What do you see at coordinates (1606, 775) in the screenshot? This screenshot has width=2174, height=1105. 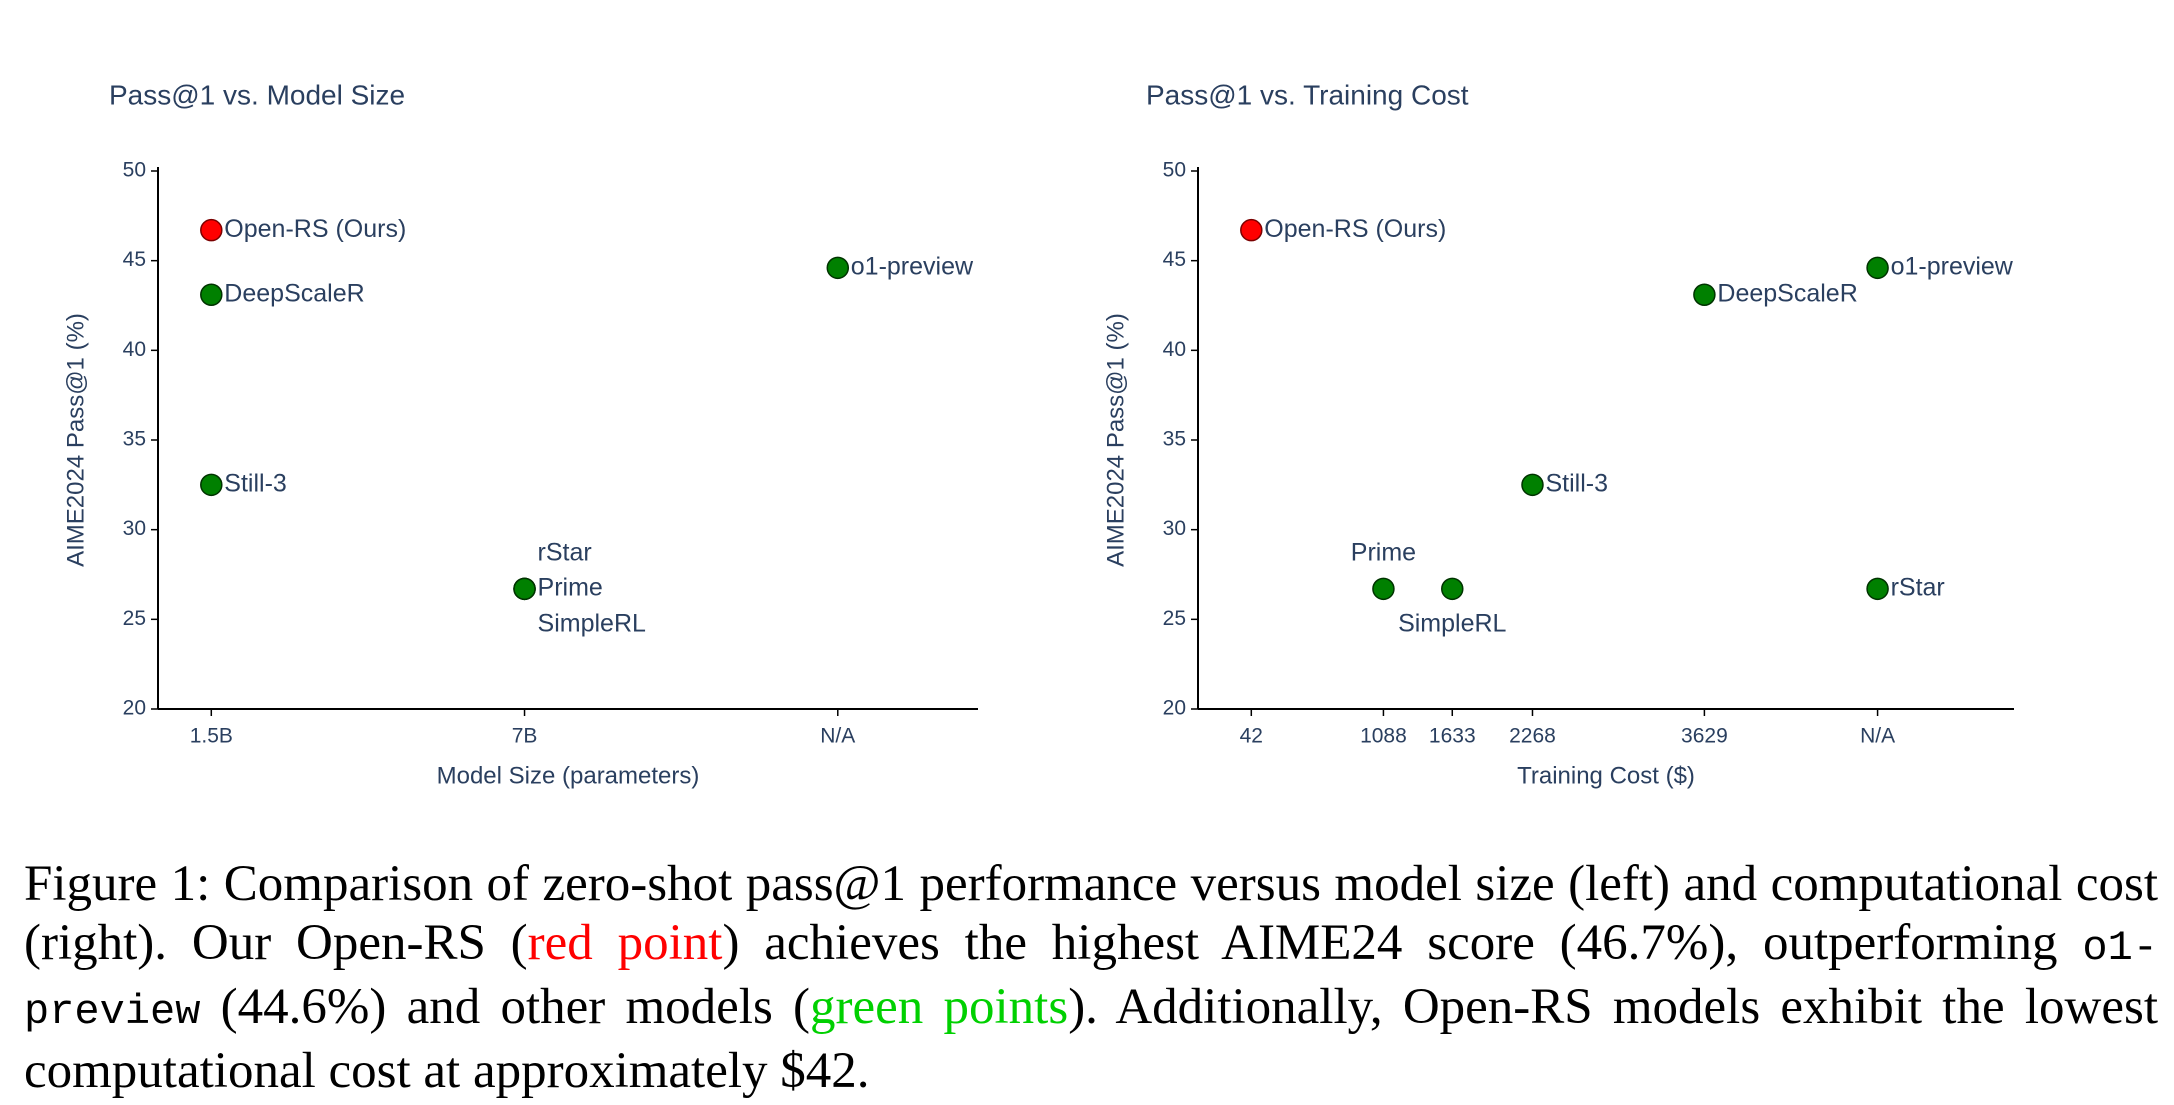 I see `x-axis-label: Training Cost ($)` at bounding box center [1606, 775].